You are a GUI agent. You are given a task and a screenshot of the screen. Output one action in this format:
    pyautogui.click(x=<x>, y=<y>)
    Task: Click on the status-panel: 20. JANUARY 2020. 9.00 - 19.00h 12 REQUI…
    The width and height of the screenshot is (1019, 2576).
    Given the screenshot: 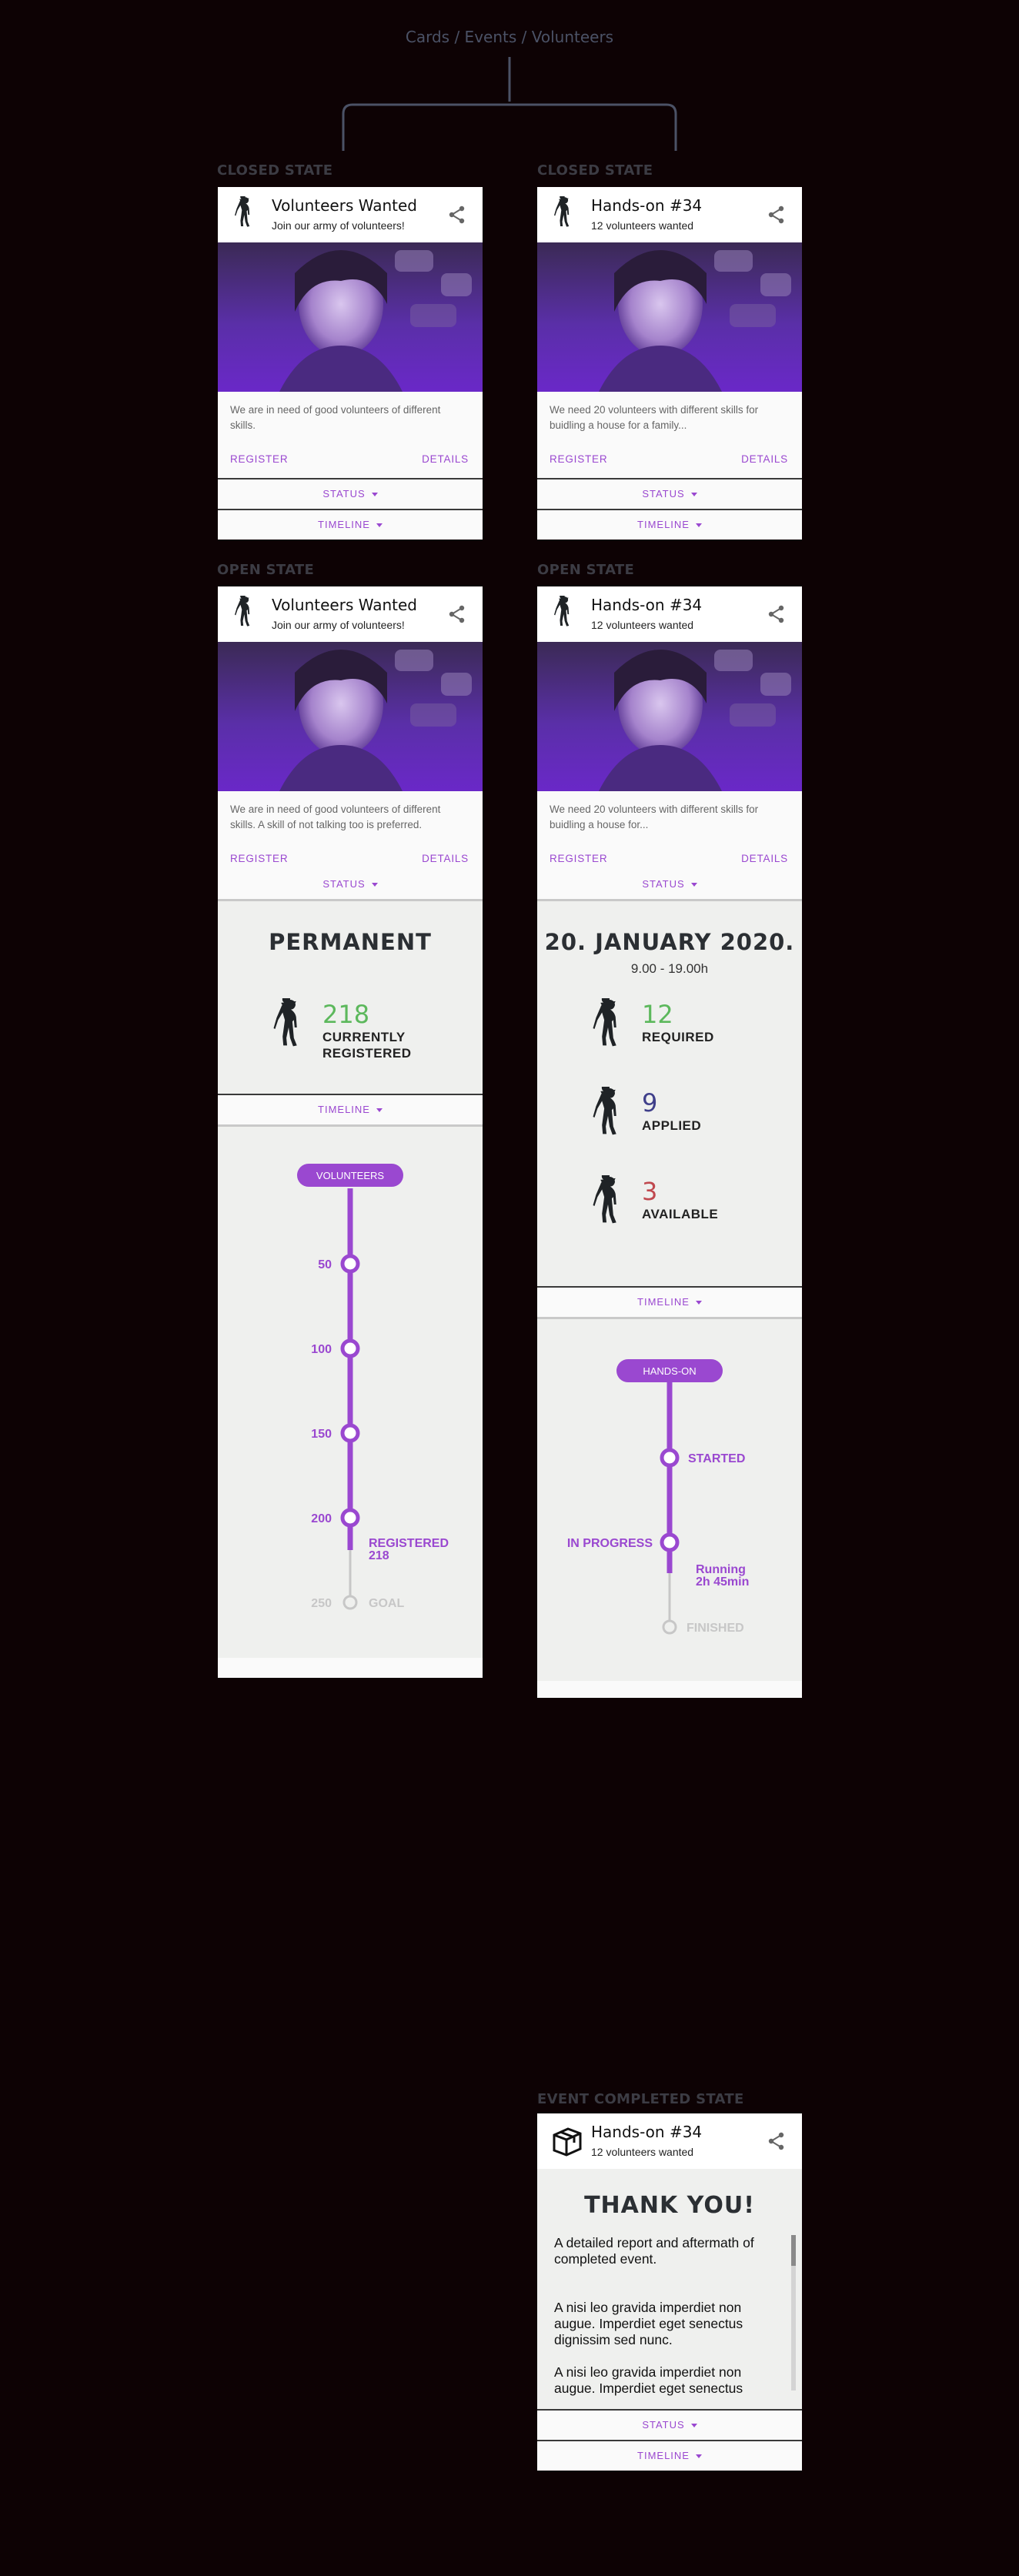 What is the action you would take?
    pyautogui.click(x=669, y=1092)
    